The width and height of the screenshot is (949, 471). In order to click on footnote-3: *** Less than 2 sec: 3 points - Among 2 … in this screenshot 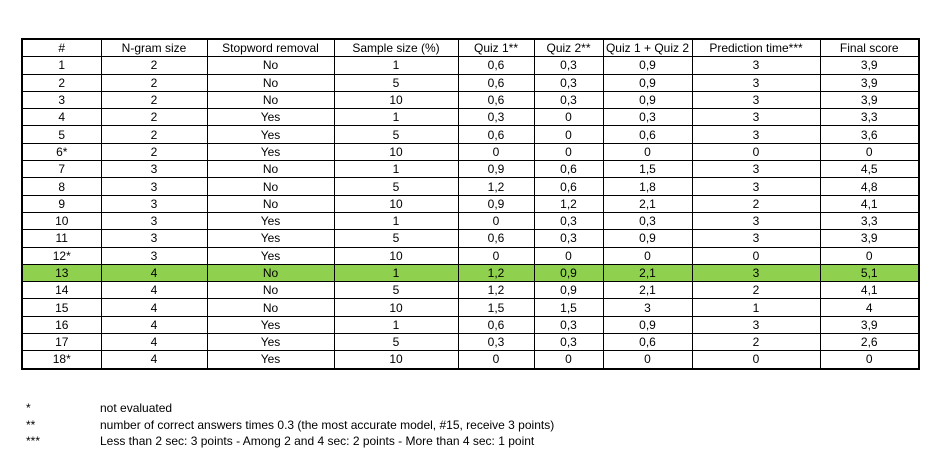, I will do `click(290, 441)`.